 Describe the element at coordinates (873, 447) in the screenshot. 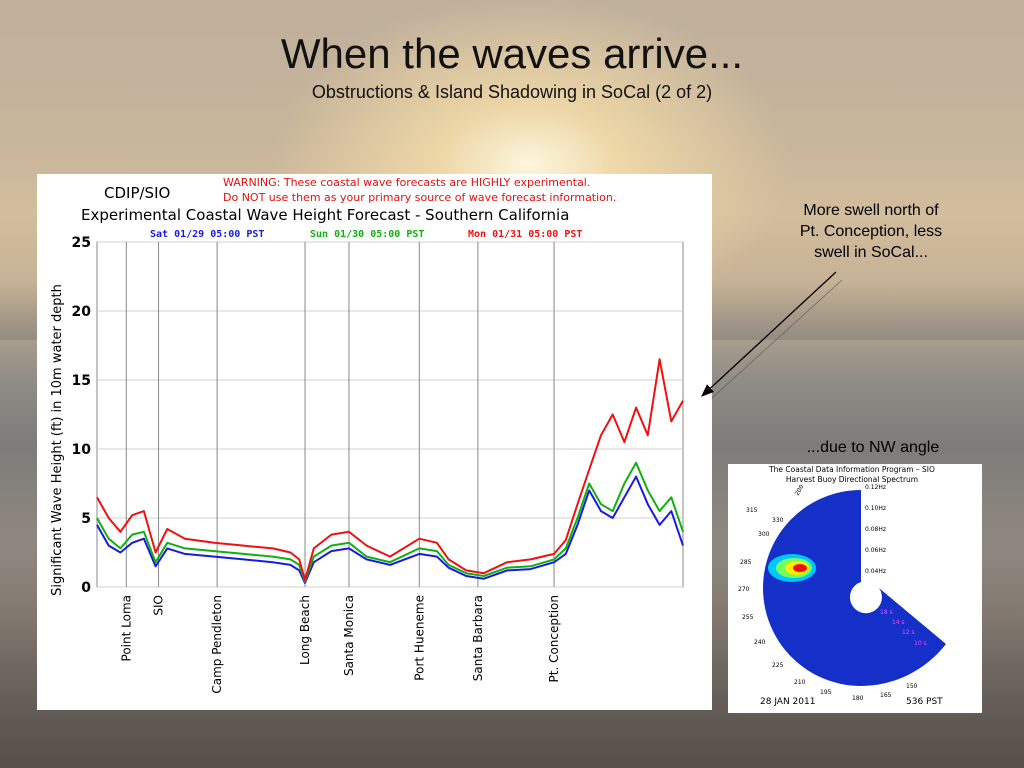

I see `annotation-nw-angle: ...due to NW angle` at that location.